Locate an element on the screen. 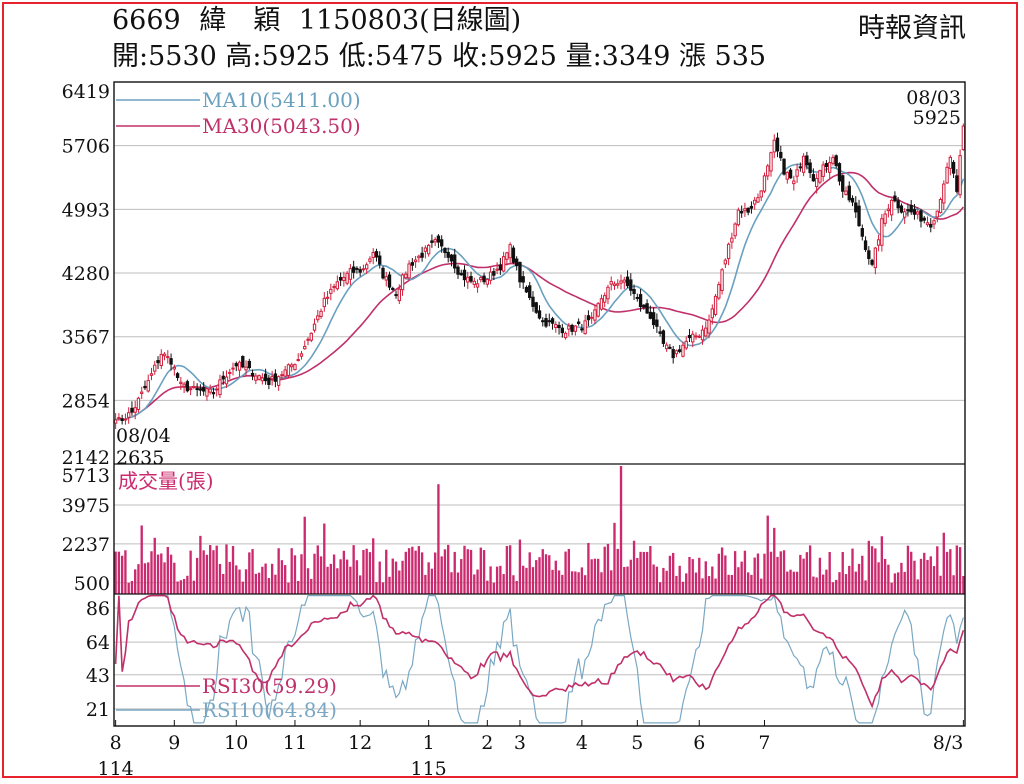 Image resolution: width=1024 pixels, height=784 pixels. volume-tick-label: 3975 is located at coordinates (86, 506).